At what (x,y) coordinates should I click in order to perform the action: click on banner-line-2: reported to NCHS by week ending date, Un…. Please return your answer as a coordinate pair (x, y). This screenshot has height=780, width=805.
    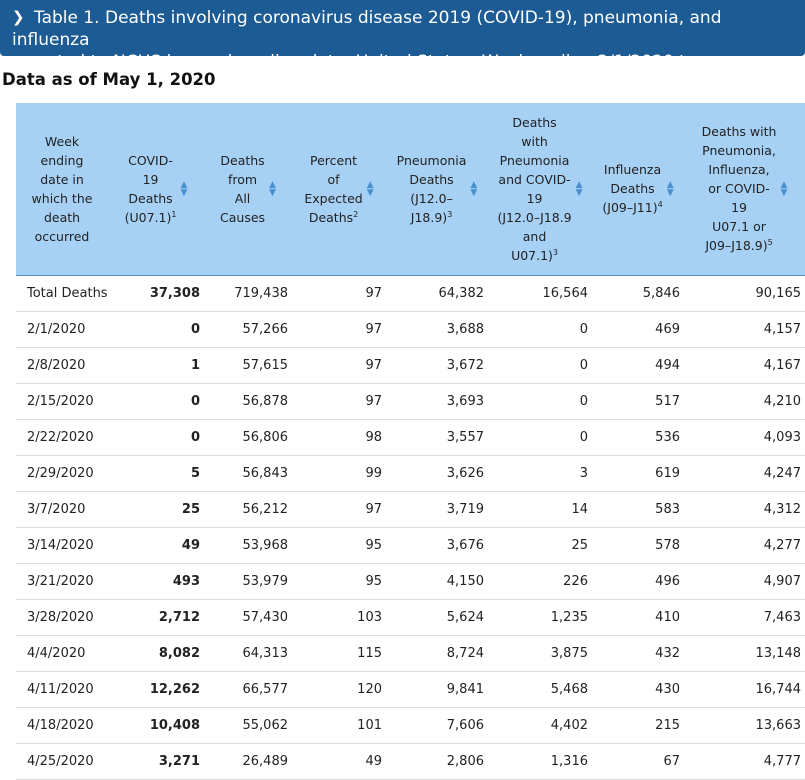
    Looking at the image, I should click on (354, 73).